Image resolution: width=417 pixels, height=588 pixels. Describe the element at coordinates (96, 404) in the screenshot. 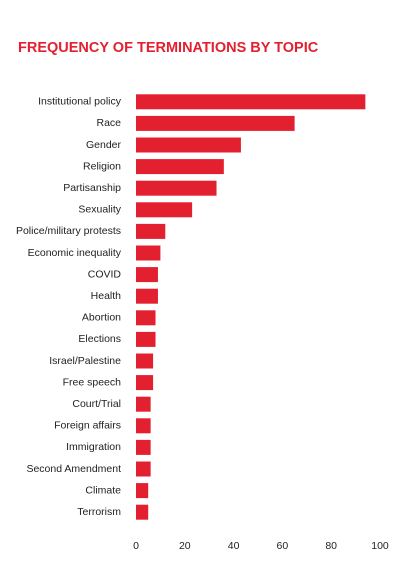

I see `y-tick-label: Court/Trial` at that location.